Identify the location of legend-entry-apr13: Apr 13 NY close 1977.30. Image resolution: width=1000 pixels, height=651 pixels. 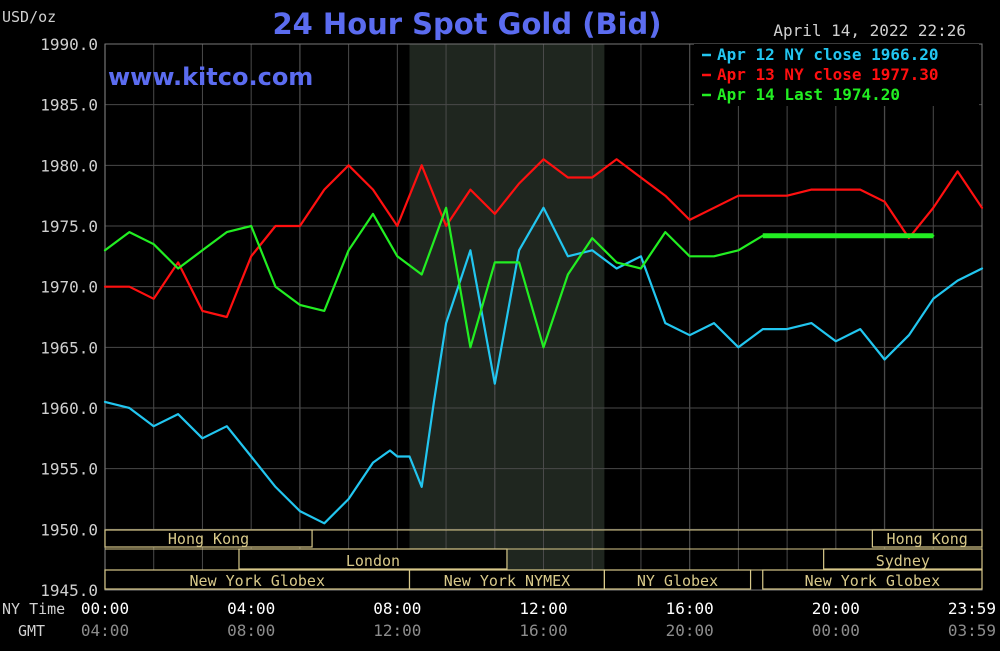
(828, 74).